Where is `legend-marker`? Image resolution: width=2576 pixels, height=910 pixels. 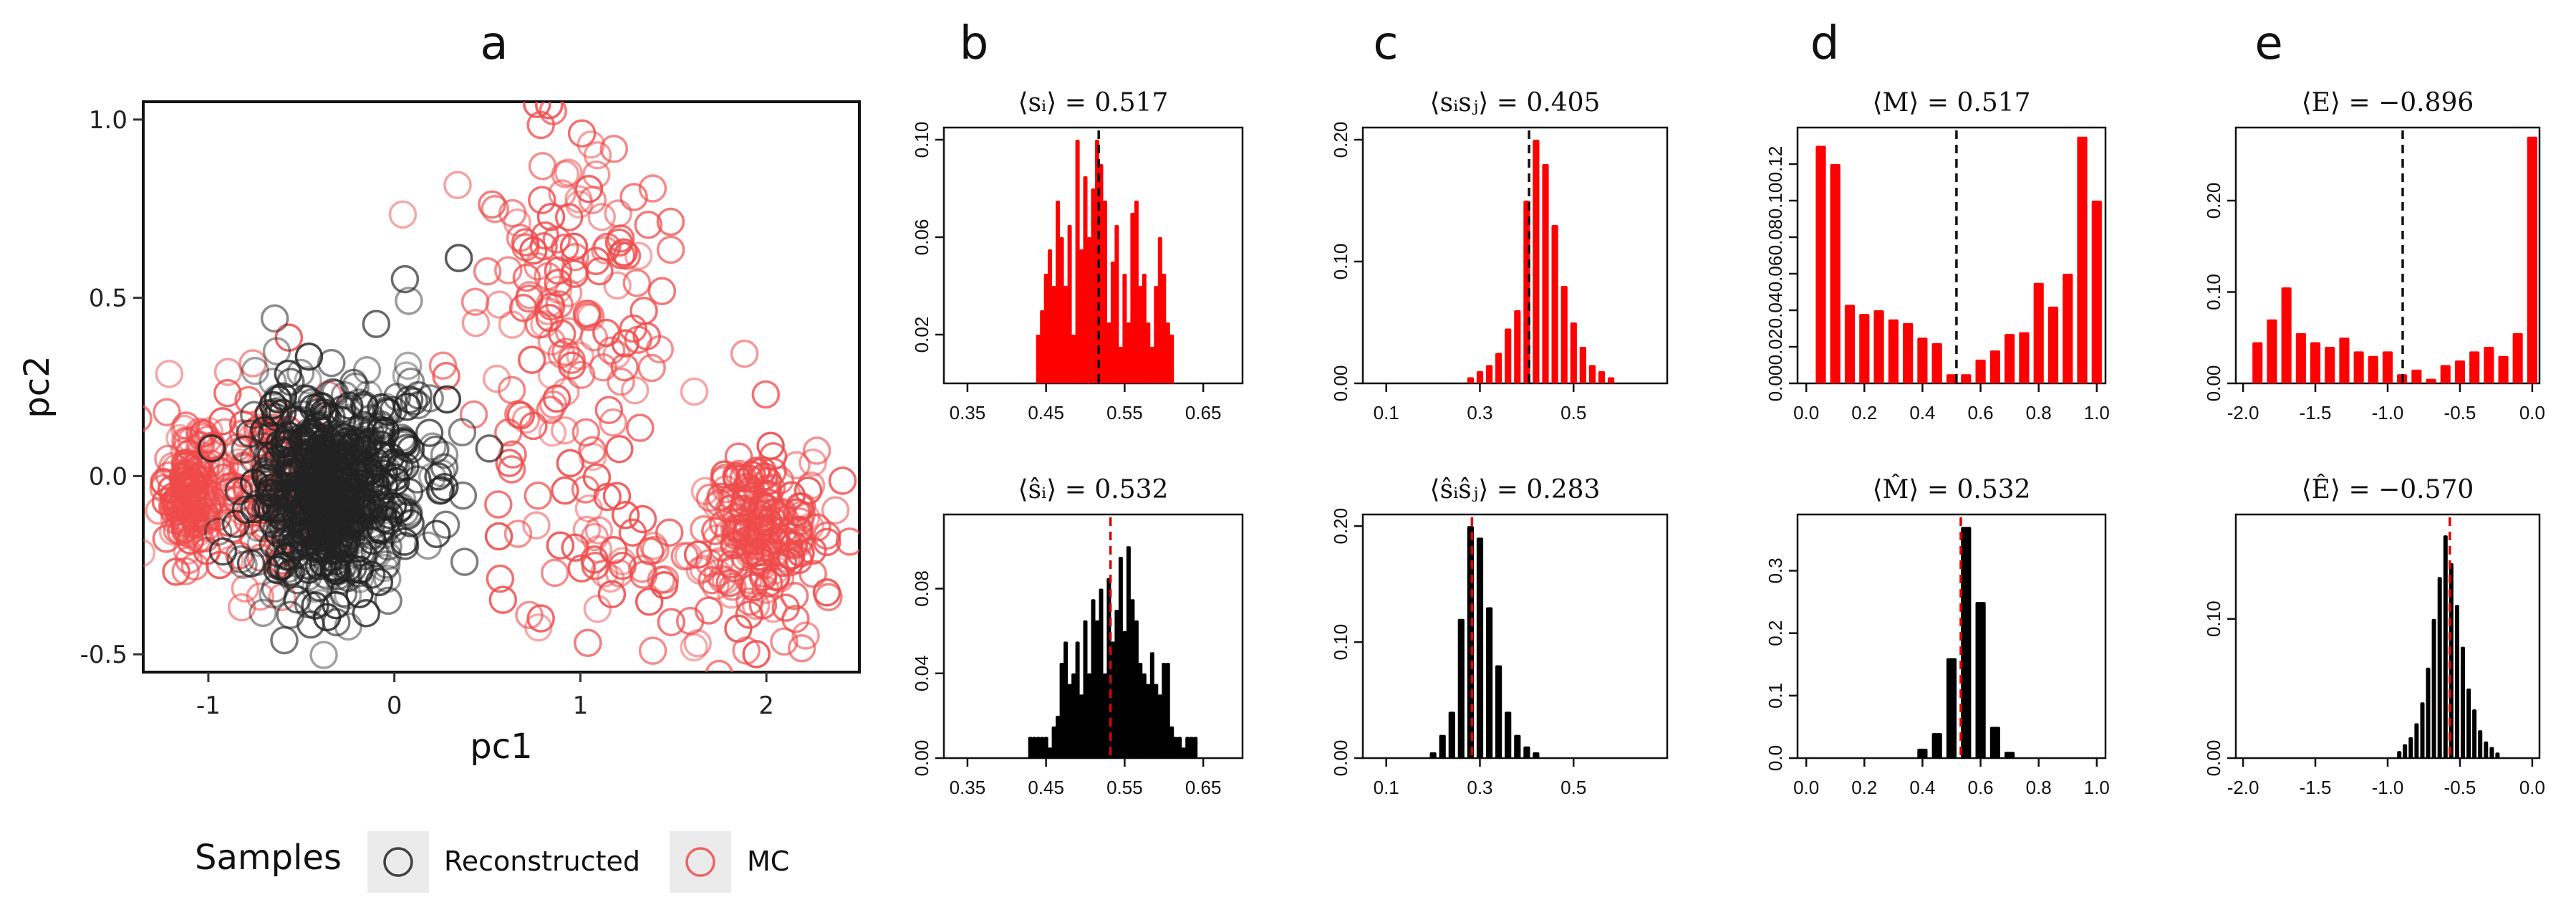
legend-marker is located at coordinates (700, 862).